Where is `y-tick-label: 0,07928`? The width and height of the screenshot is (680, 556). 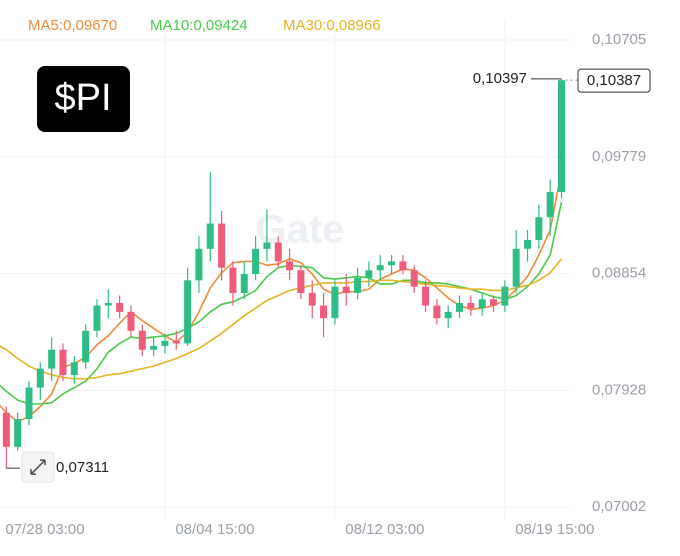 y-tick-label: 0,07928 is located at coordinates (619, 389).